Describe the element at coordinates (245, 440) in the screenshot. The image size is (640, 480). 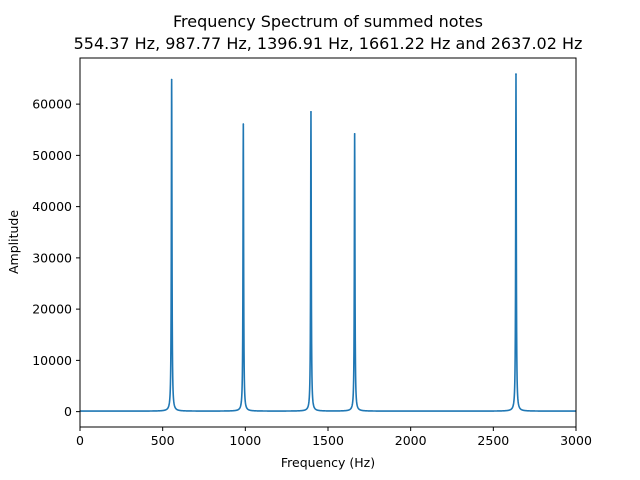
I see `x-tick-label: 1000` at that location.